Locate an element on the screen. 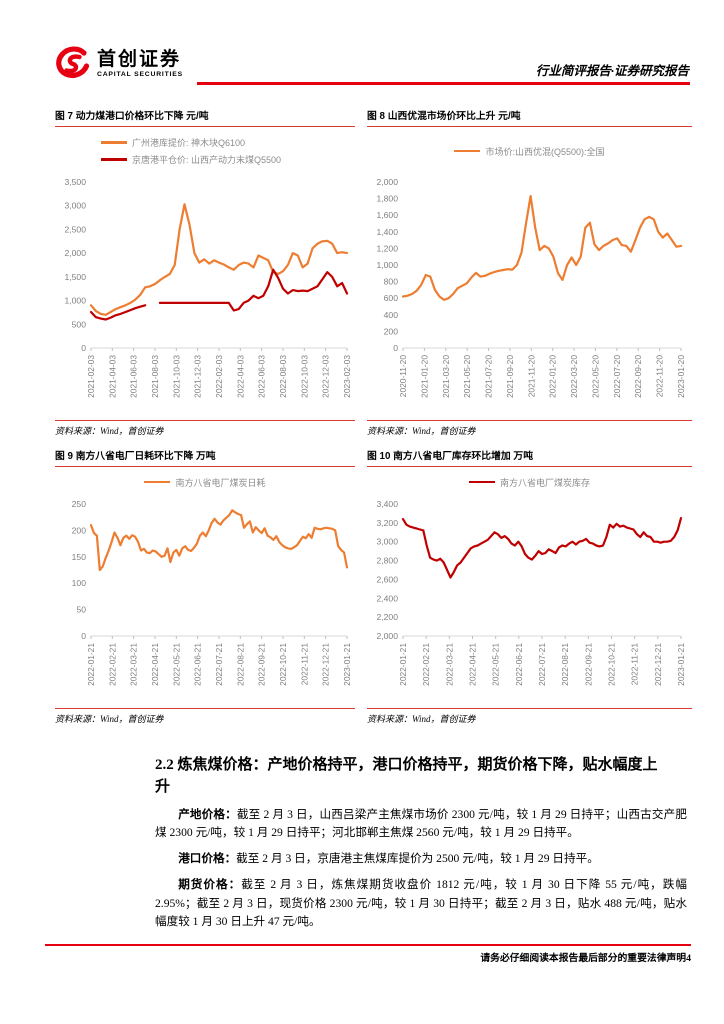 This screenshot has width=724, height=1024. paragraph-lead: 产地价格： is located at coordinates (207, 814).